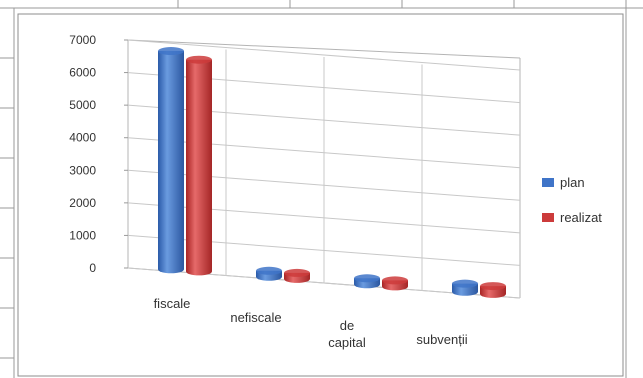 This screenshot has width=643, height=378. What do you see at coordinates (172, 303) in the screenshot?
I see `category-label: fiscale` at bounding box center [172, 303].